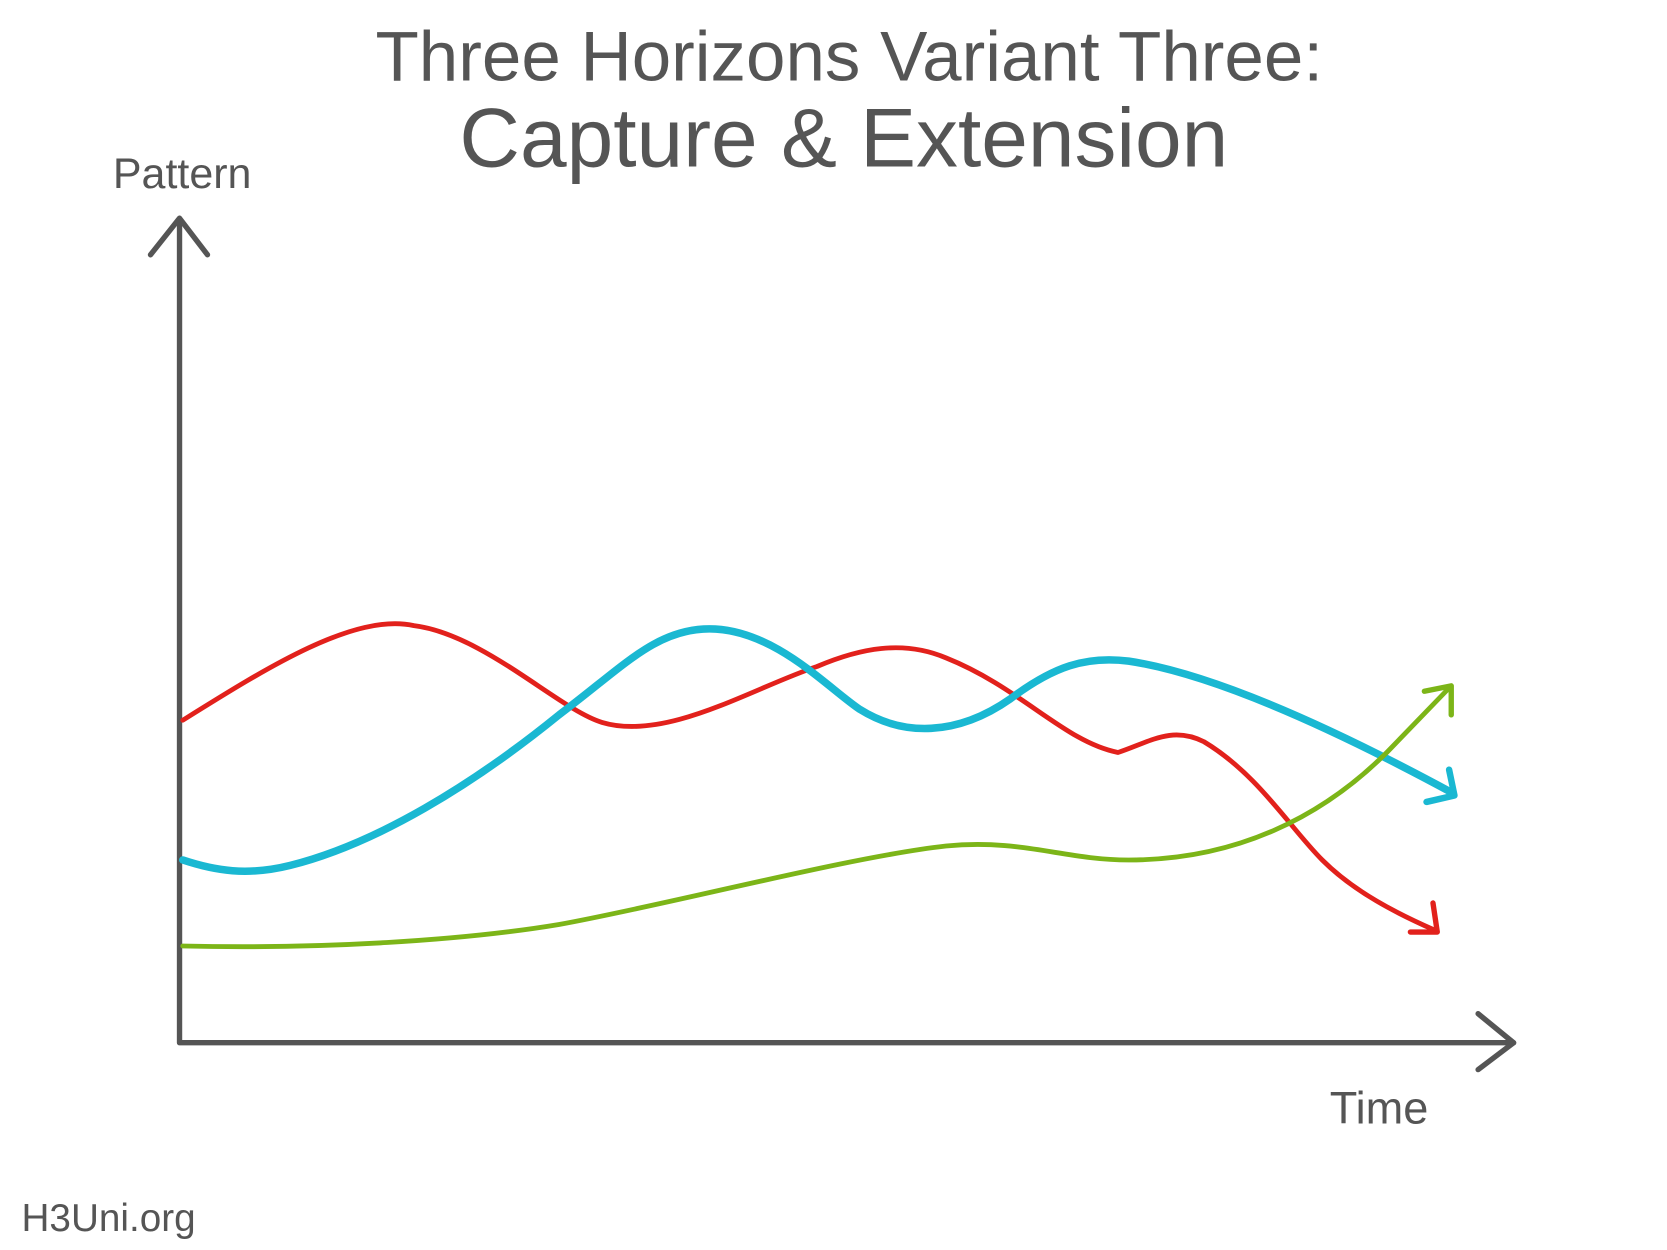 The width and height of the screenshot is (1667, 1250). What do you see at coordinates (1437, 700) in the screenshot?
I see `green-arrowhead` at bounding box center [1437, 700].